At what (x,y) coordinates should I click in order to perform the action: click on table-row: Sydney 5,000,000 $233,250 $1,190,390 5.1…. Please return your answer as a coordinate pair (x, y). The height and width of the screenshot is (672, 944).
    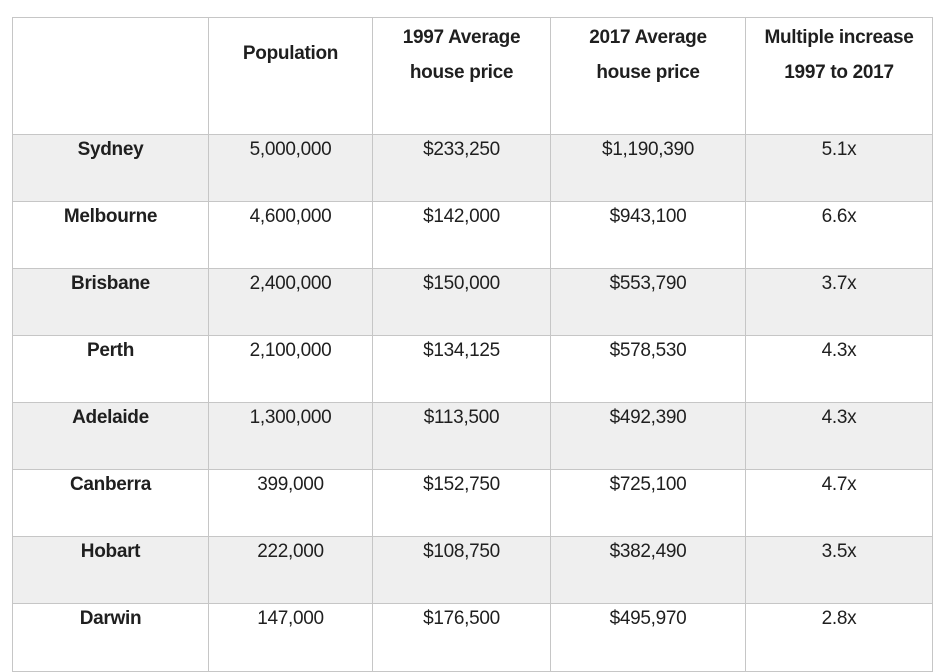
    Looking at the image, I should click on (472, 168).